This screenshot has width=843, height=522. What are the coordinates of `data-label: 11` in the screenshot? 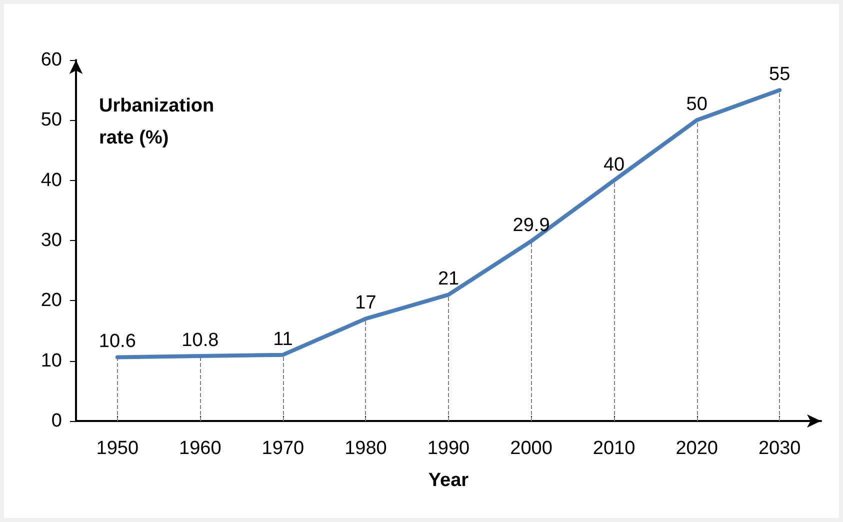 It's located at (283, 339).